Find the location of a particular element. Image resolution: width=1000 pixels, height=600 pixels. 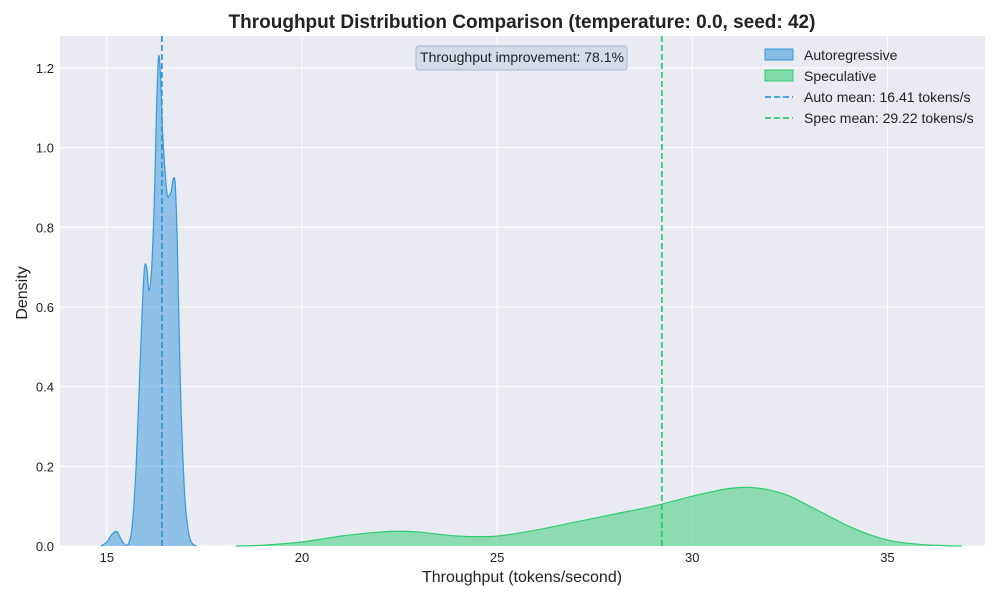

legend-label: Auto mean: 16.41 tokens/s is located at coordinates (887, 97).